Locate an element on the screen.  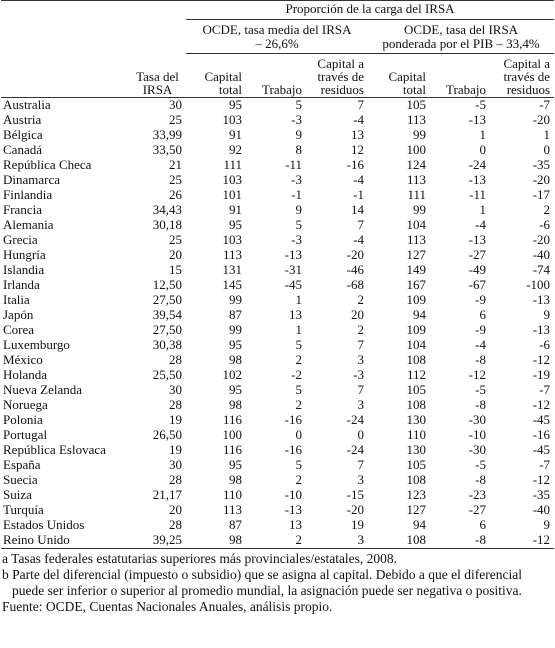
country-cell: Irlanda is located at coordinates (21, 284).